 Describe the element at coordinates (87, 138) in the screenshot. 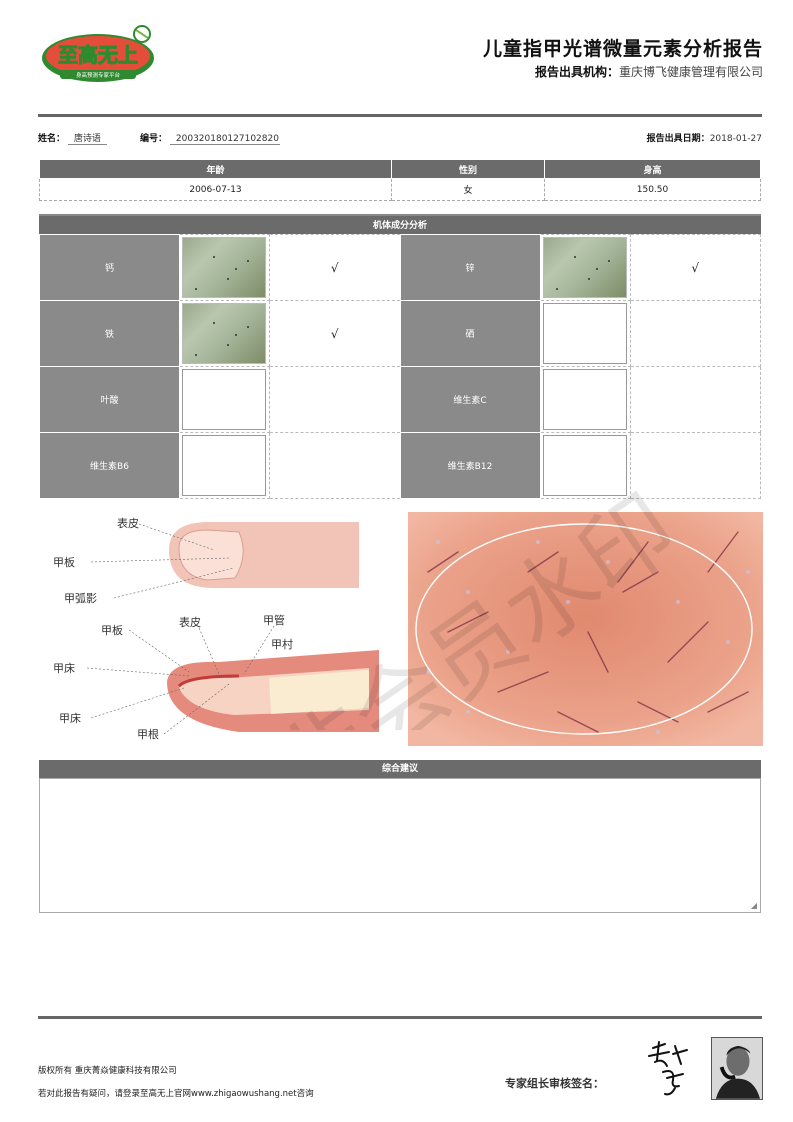

I see `patient-name: 唐诗语` at that location.